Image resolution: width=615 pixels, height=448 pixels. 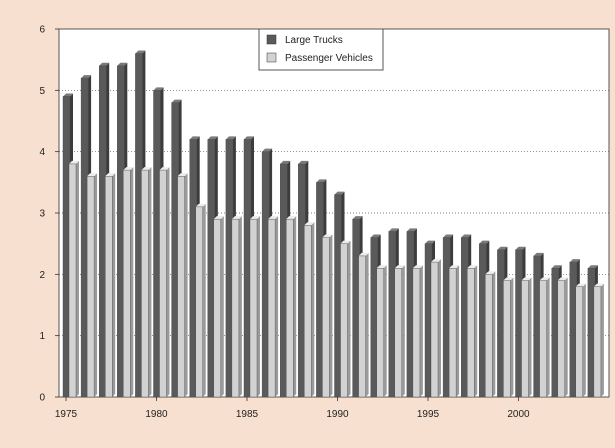 I want to click on bar-passenger-vehicles-1996, so click(x=454, y=331).